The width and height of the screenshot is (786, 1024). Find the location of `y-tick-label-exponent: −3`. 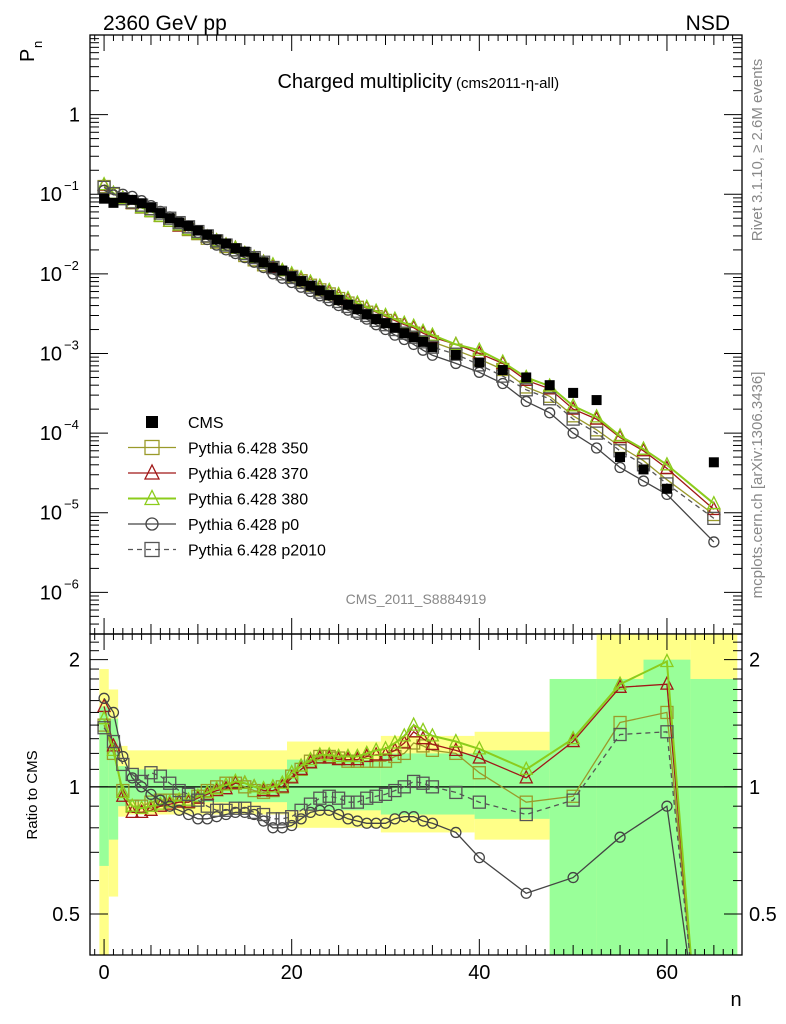

y-tick-label-exponent: −3 is located at coordinates (71, 344).